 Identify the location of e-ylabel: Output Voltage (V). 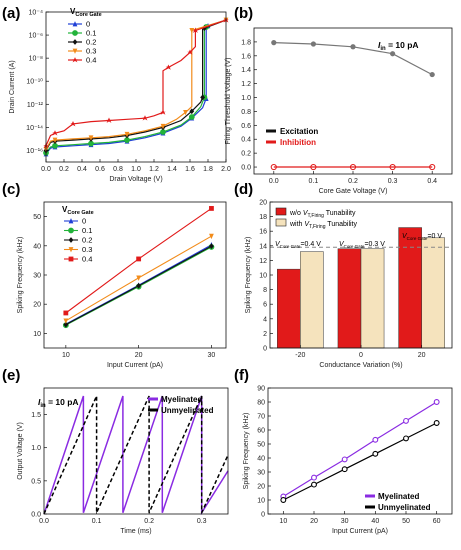
(20, 451).